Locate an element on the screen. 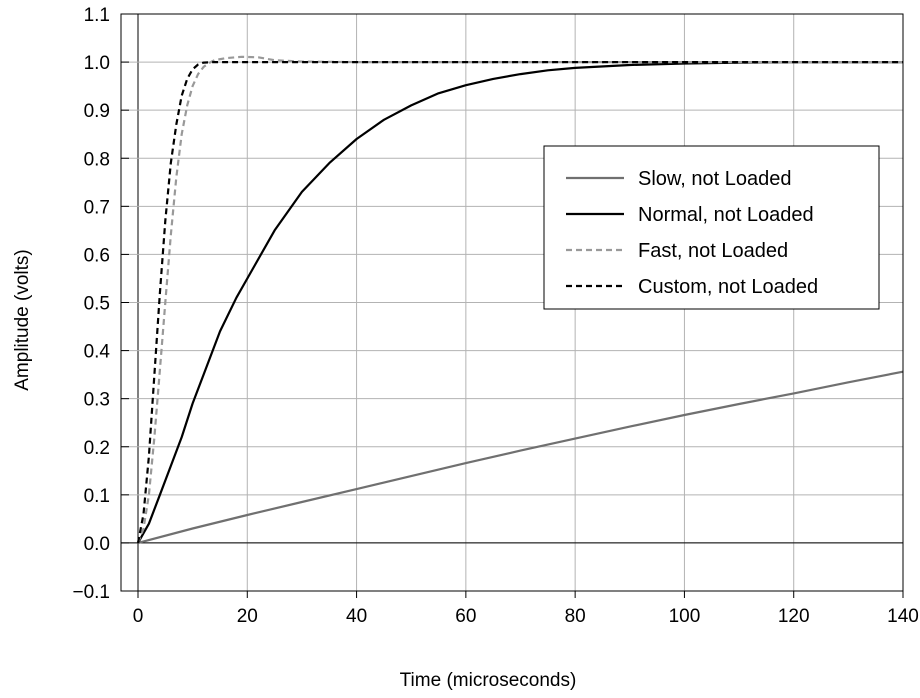  x-tick-label: 20 is located at coordinates (247, 616).